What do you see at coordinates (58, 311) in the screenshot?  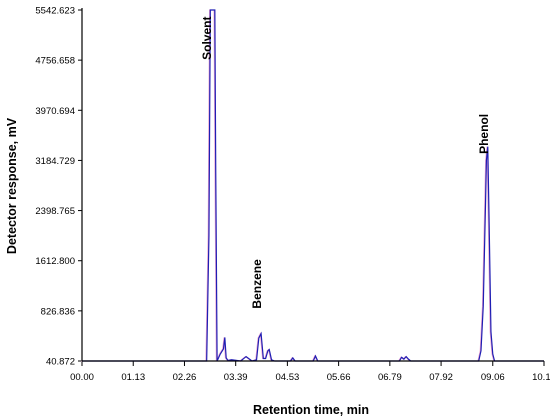 I see `y-tick-label: 826.836` at bounding box center [58, 311].